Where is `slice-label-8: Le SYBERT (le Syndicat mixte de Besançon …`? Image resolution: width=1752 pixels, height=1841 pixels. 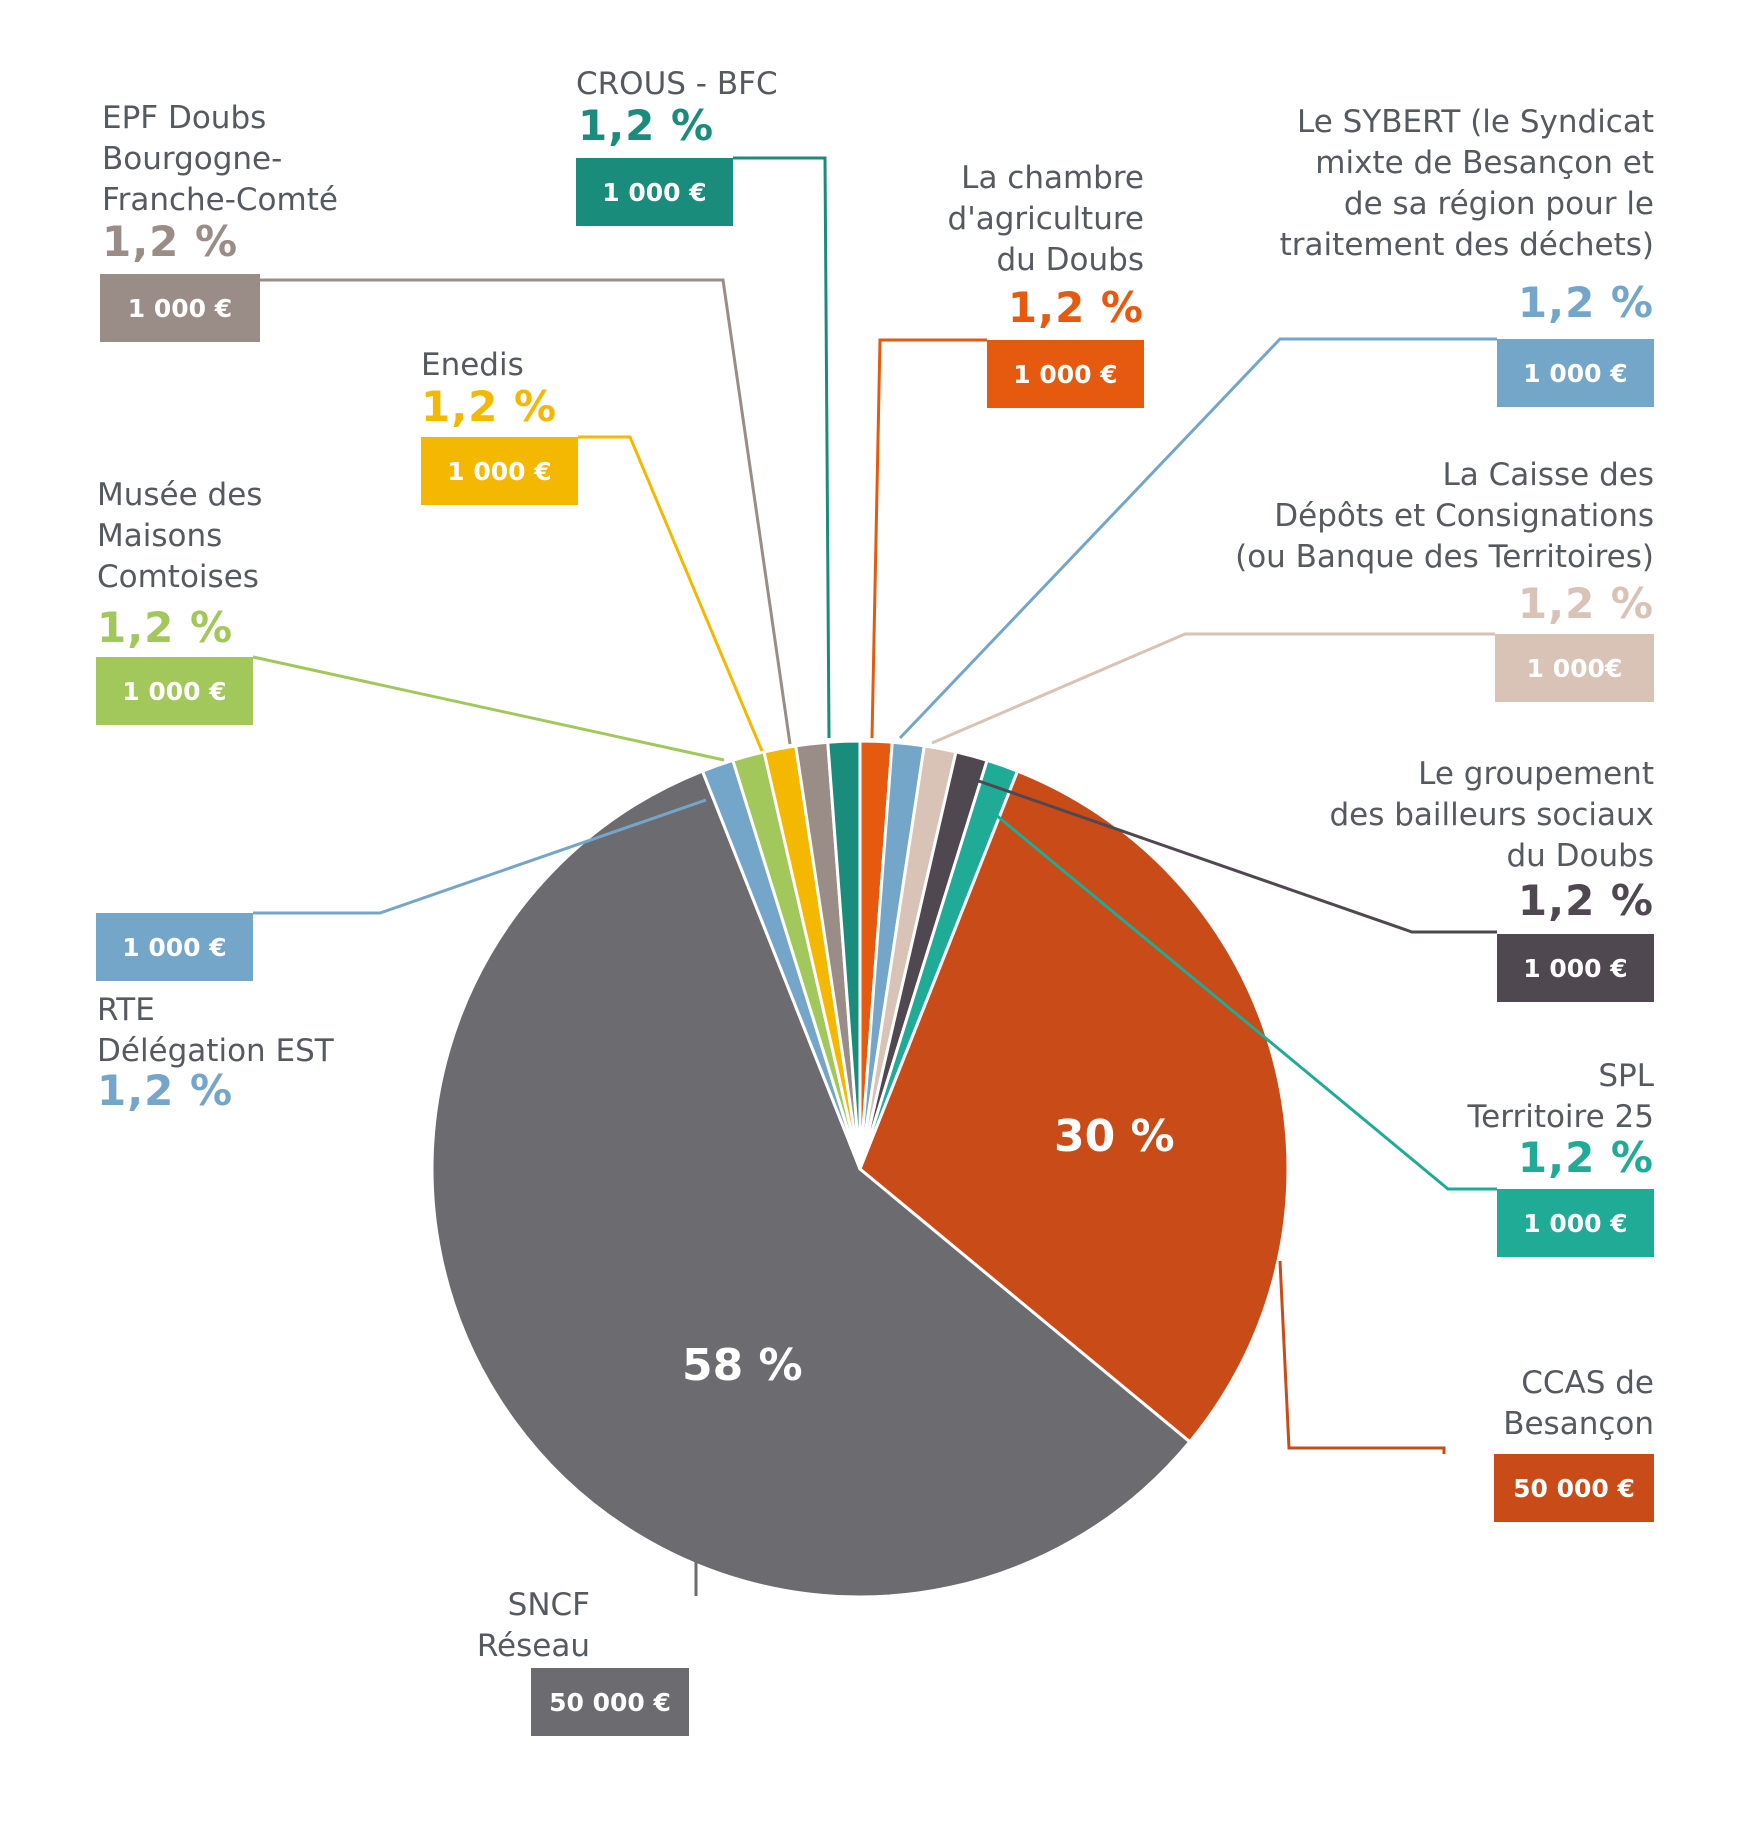
slice-label-8: Le SYBERT (le Syndicat mixte de Besançon … is located at coordinates (1467, 184).